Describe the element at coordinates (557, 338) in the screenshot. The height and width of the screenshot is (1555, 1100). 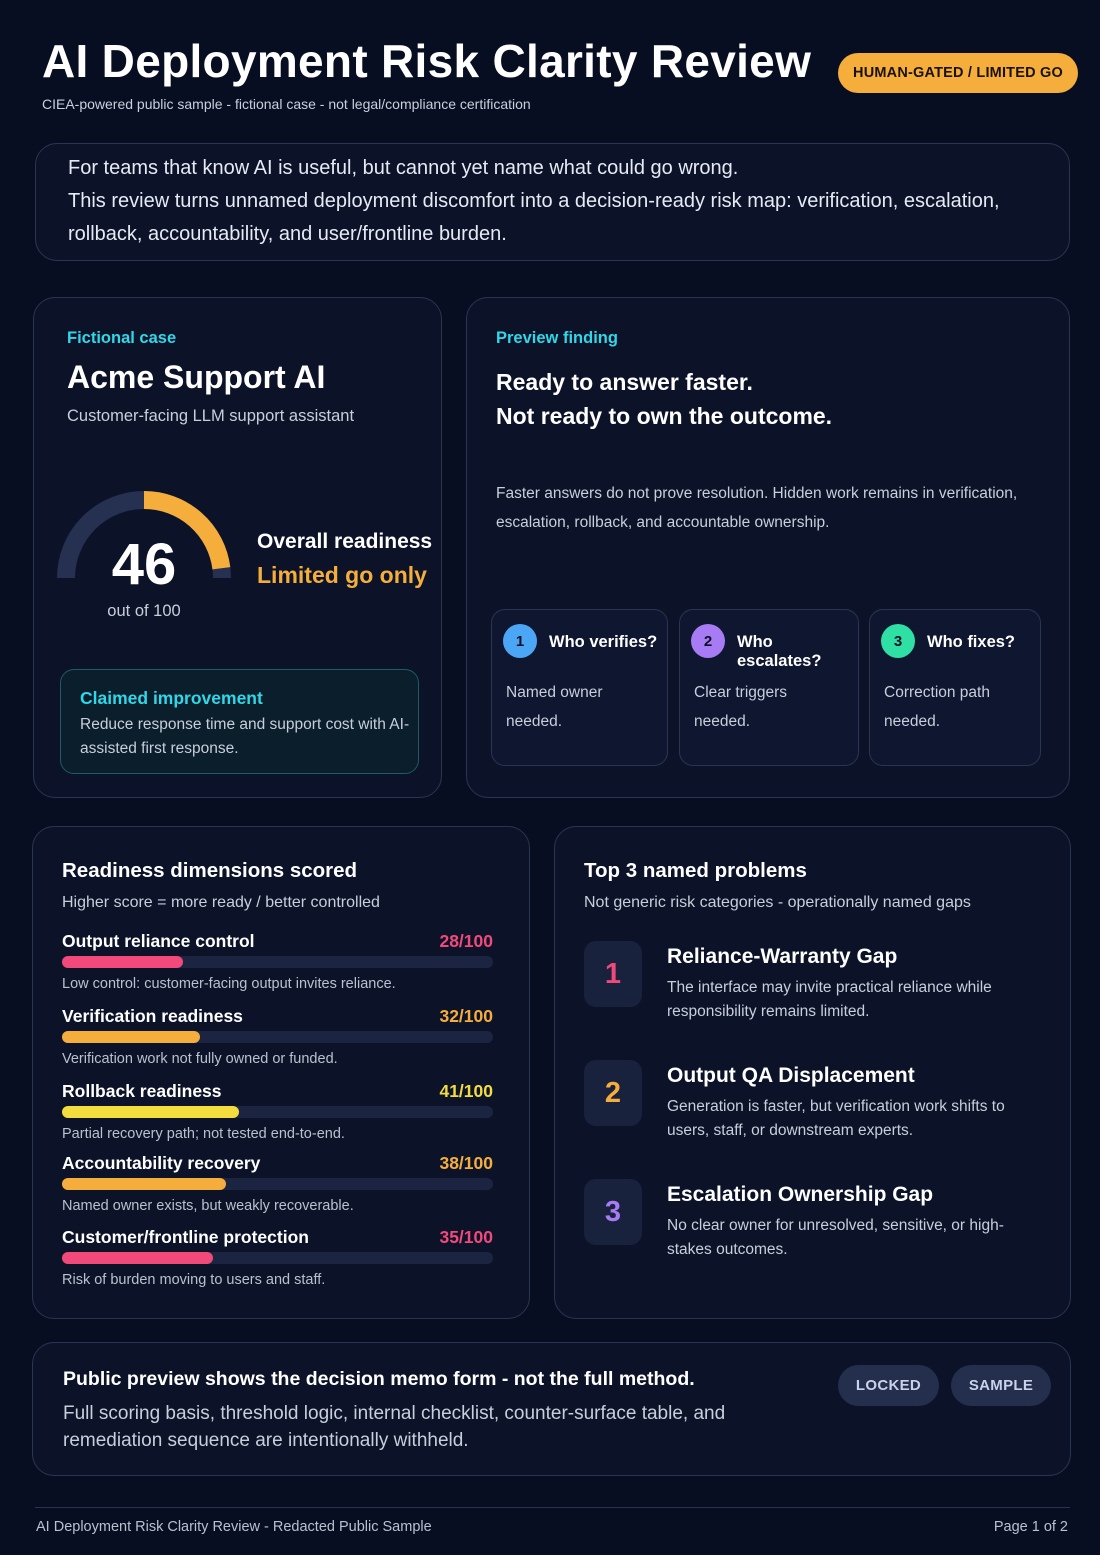
I see `preview-eyebrow: Preview finding` at that location.